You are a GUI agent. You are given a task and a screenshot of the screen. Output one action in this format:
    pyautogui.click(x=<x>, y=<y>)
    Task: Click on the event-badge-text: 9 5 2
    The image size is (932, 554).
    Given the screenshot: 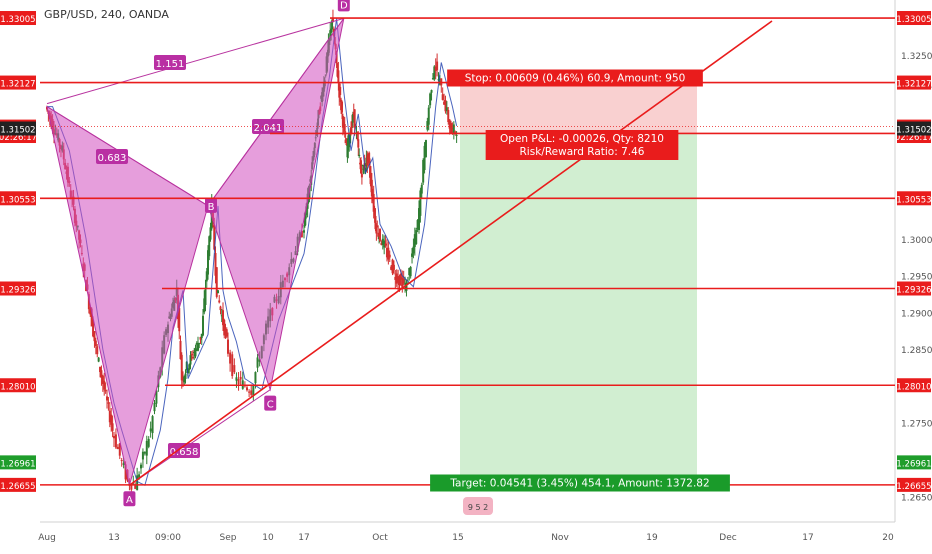 What is the action you would take?
    pyautogui.click(x=478, y=507)
    